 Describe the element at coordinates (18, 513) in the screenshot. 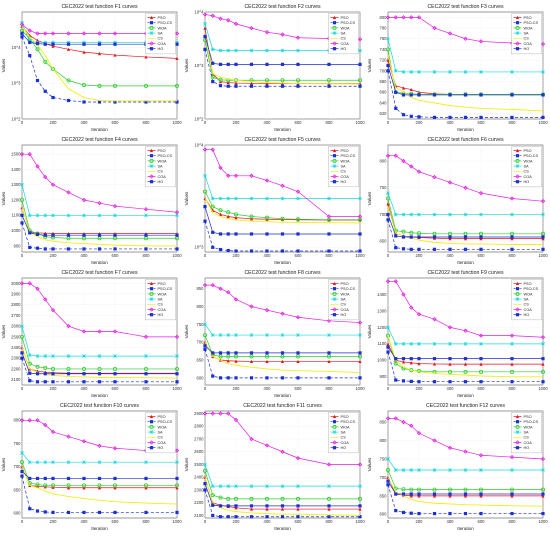

I see `y-tick-label: 600` at that location.